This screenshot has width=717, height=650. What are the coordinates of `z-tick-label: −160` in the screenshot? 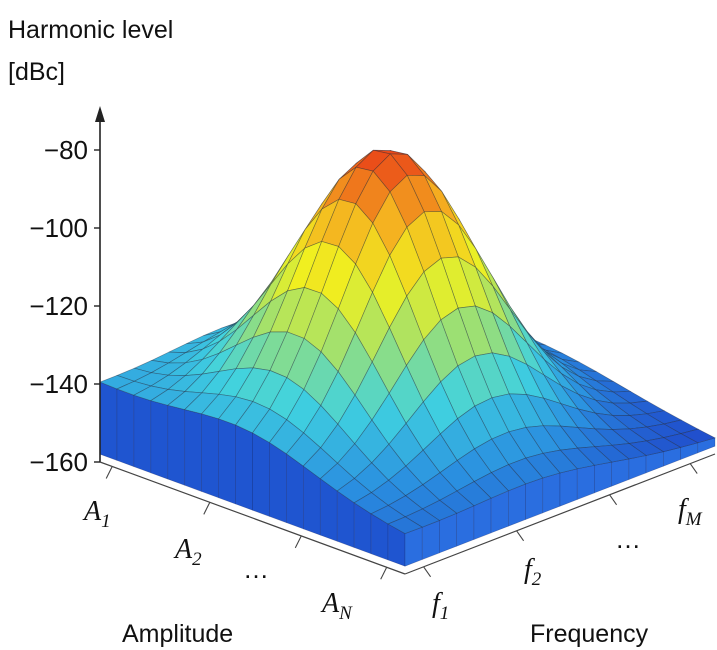 It's located at (58, 462).